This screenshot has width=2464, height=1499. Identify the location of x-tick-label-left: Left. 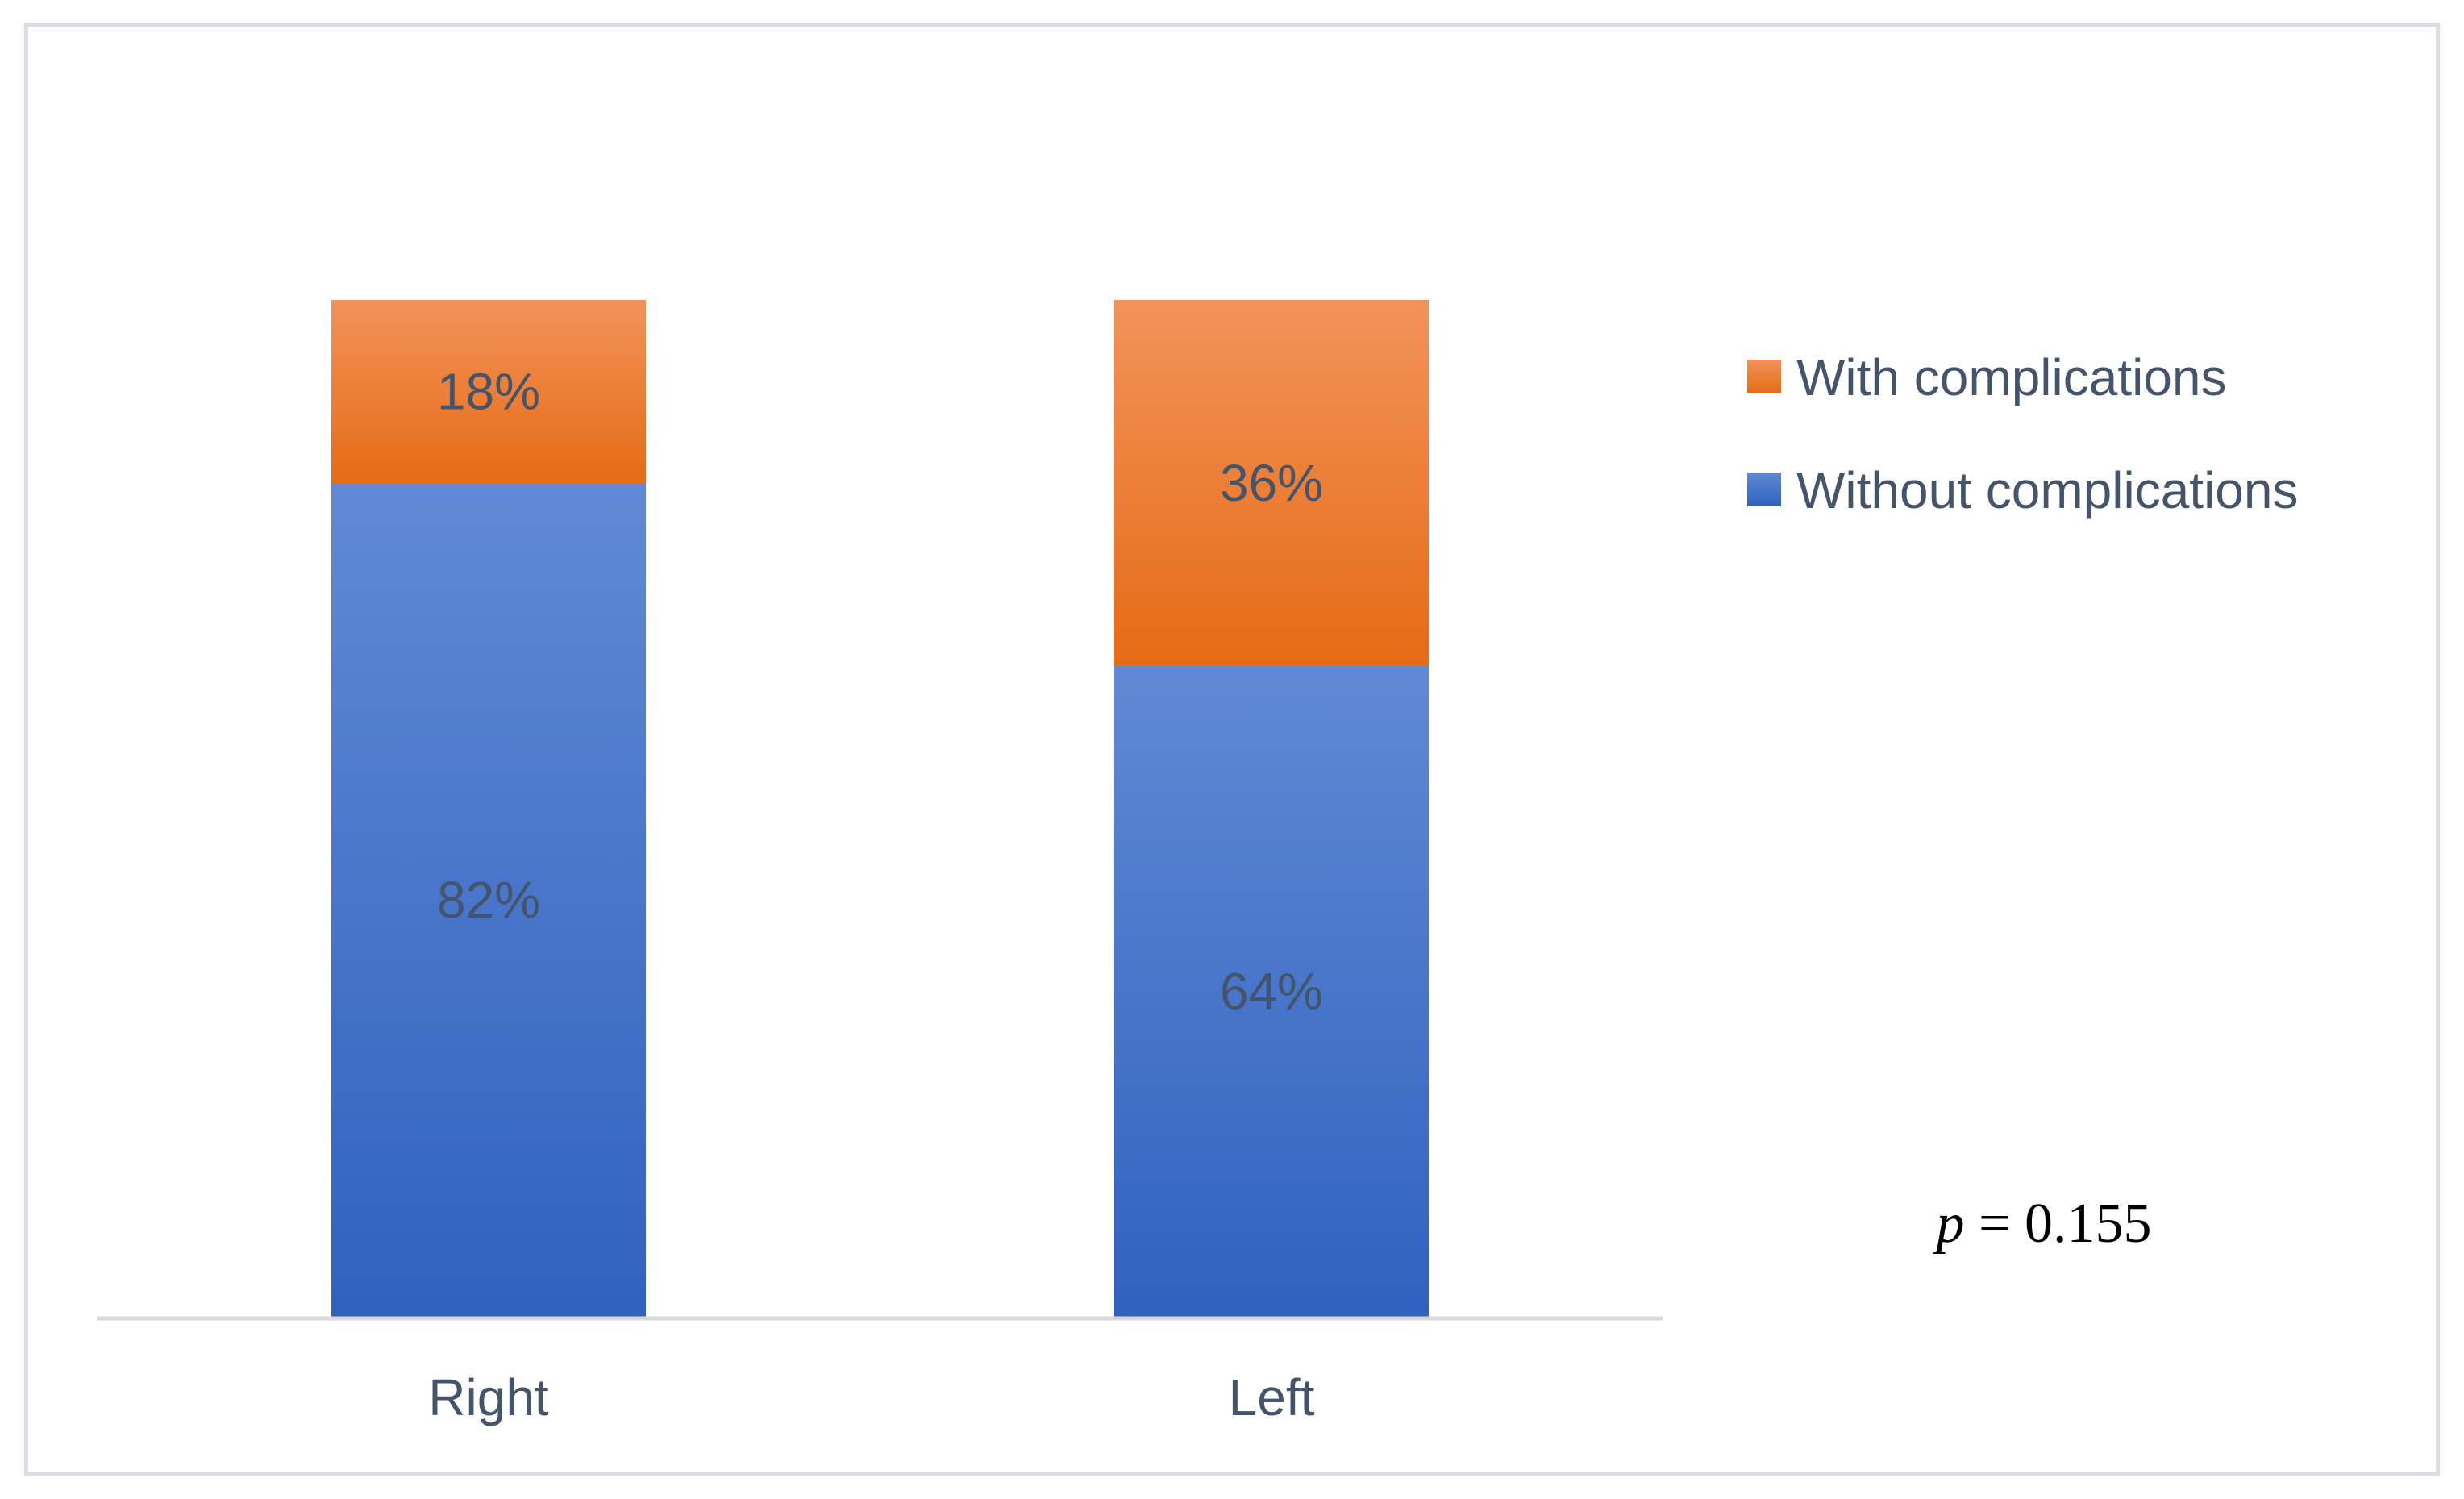
(1272, 1397).